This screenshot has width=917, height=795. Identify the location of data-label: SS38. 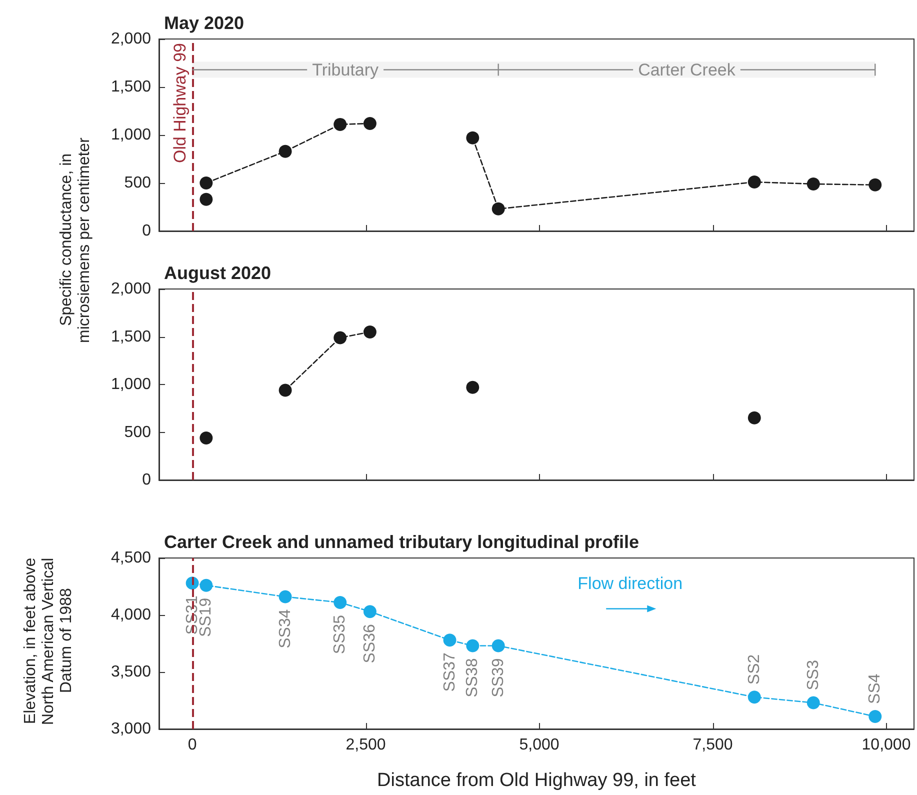
(473, 678).